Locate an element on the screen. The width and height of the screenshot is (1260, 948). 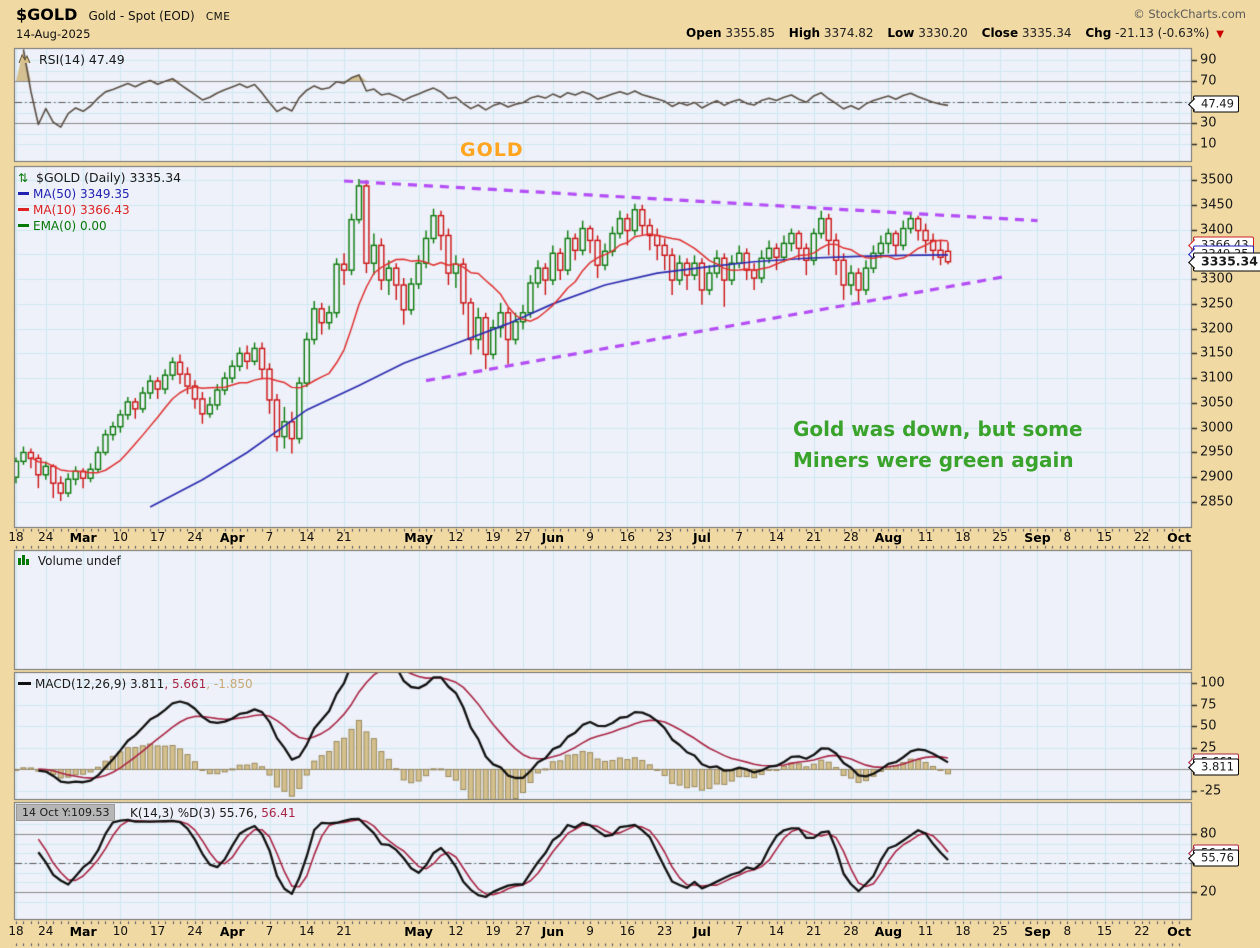
stoch-k-bubble: 55.76 is located at coordinates (1216, 858).